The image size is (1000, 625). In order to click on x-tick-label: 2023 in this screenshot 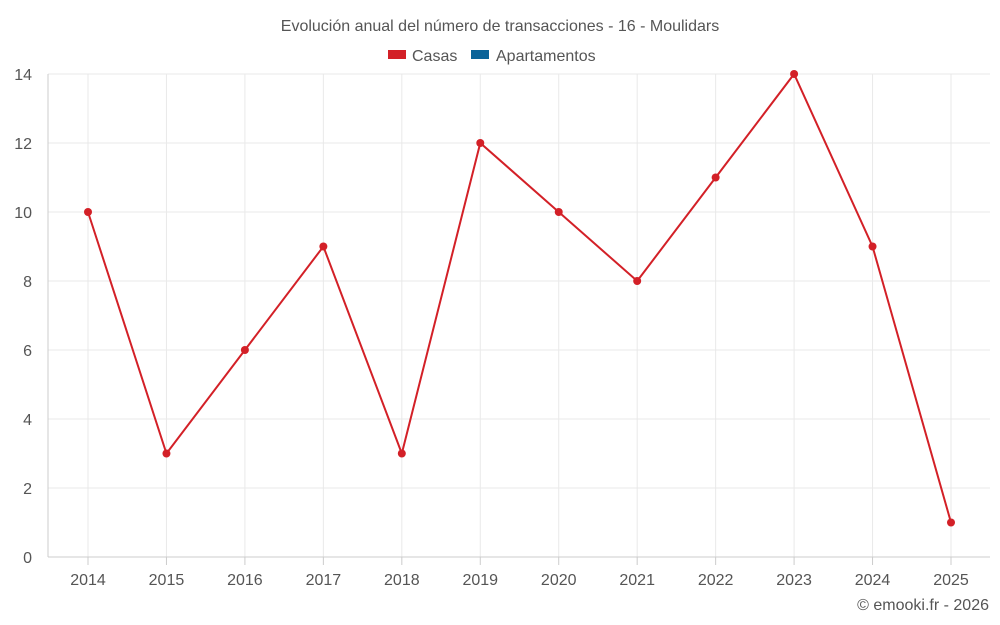, I will do `click(794, 580)`.